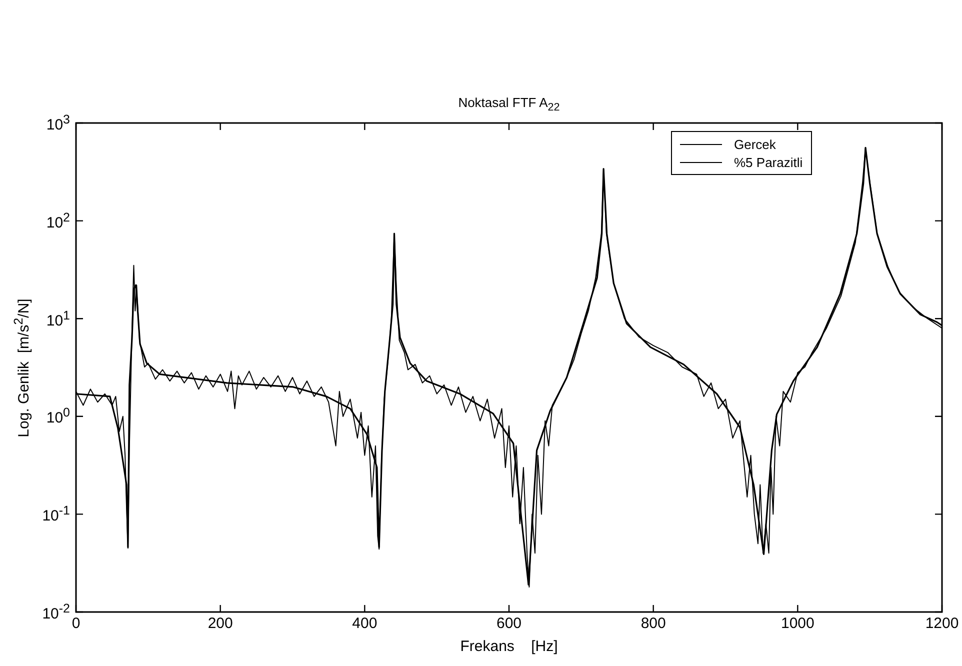 This screenshot has width=962, height=666. Describe the element at coordinates (76, 623) in the screenshot. I see `x-tick-label: 0` at that location.